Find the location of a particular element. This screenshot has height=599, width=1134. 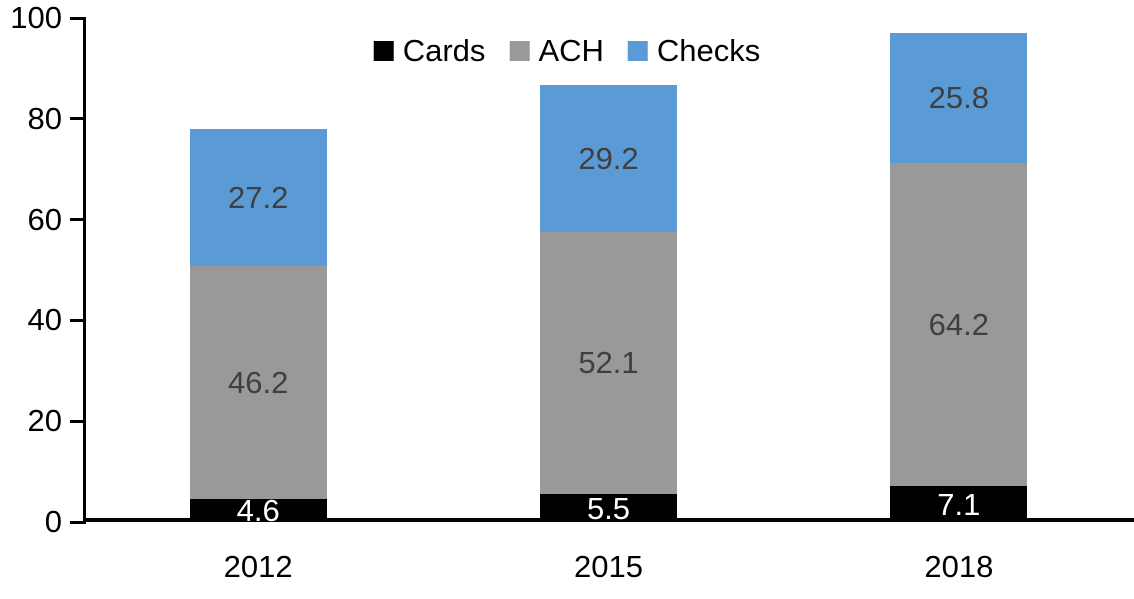

legend-label: Cards is located at coordinates (444, 50).